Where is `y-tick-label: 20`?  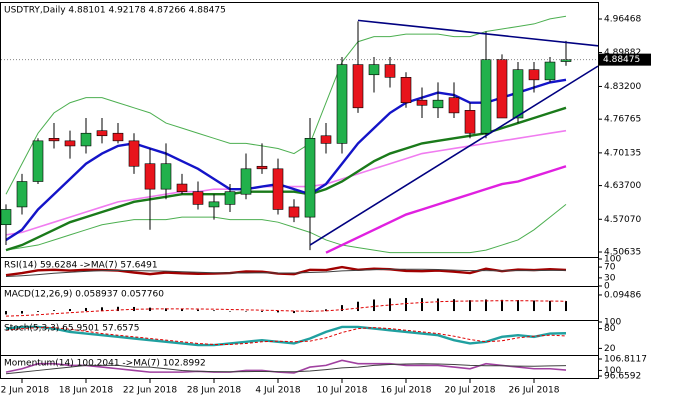 y-tick-label: 20 is located at coordinates (610, 349).